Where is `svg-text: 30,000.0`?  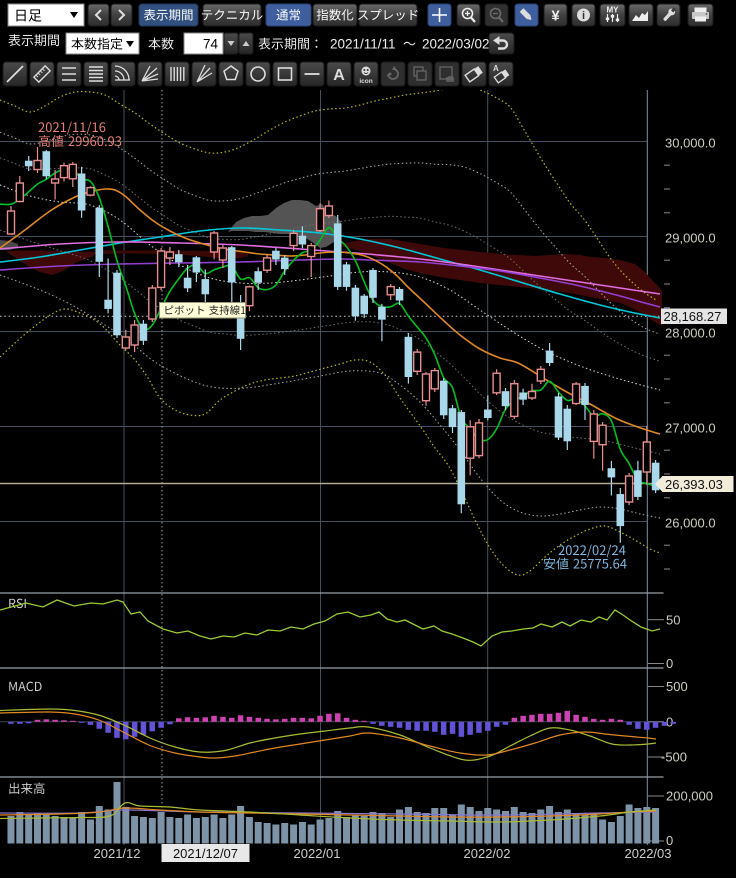 svg-text: 30,000.0 is located at coordinates (690, 143).